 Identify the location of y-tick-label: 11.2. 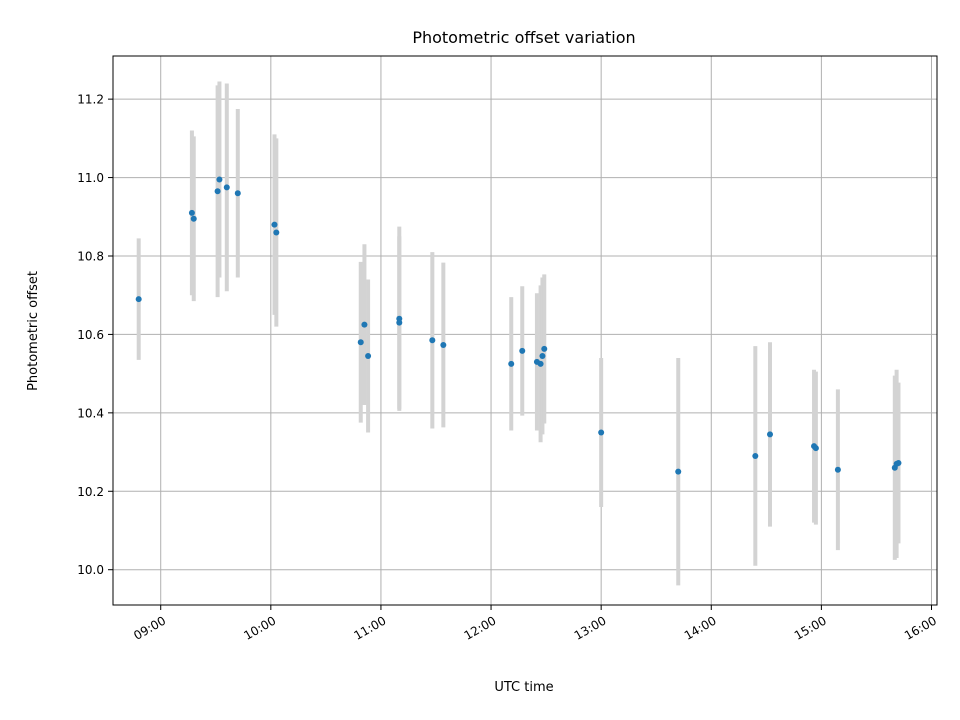
(90, 100).